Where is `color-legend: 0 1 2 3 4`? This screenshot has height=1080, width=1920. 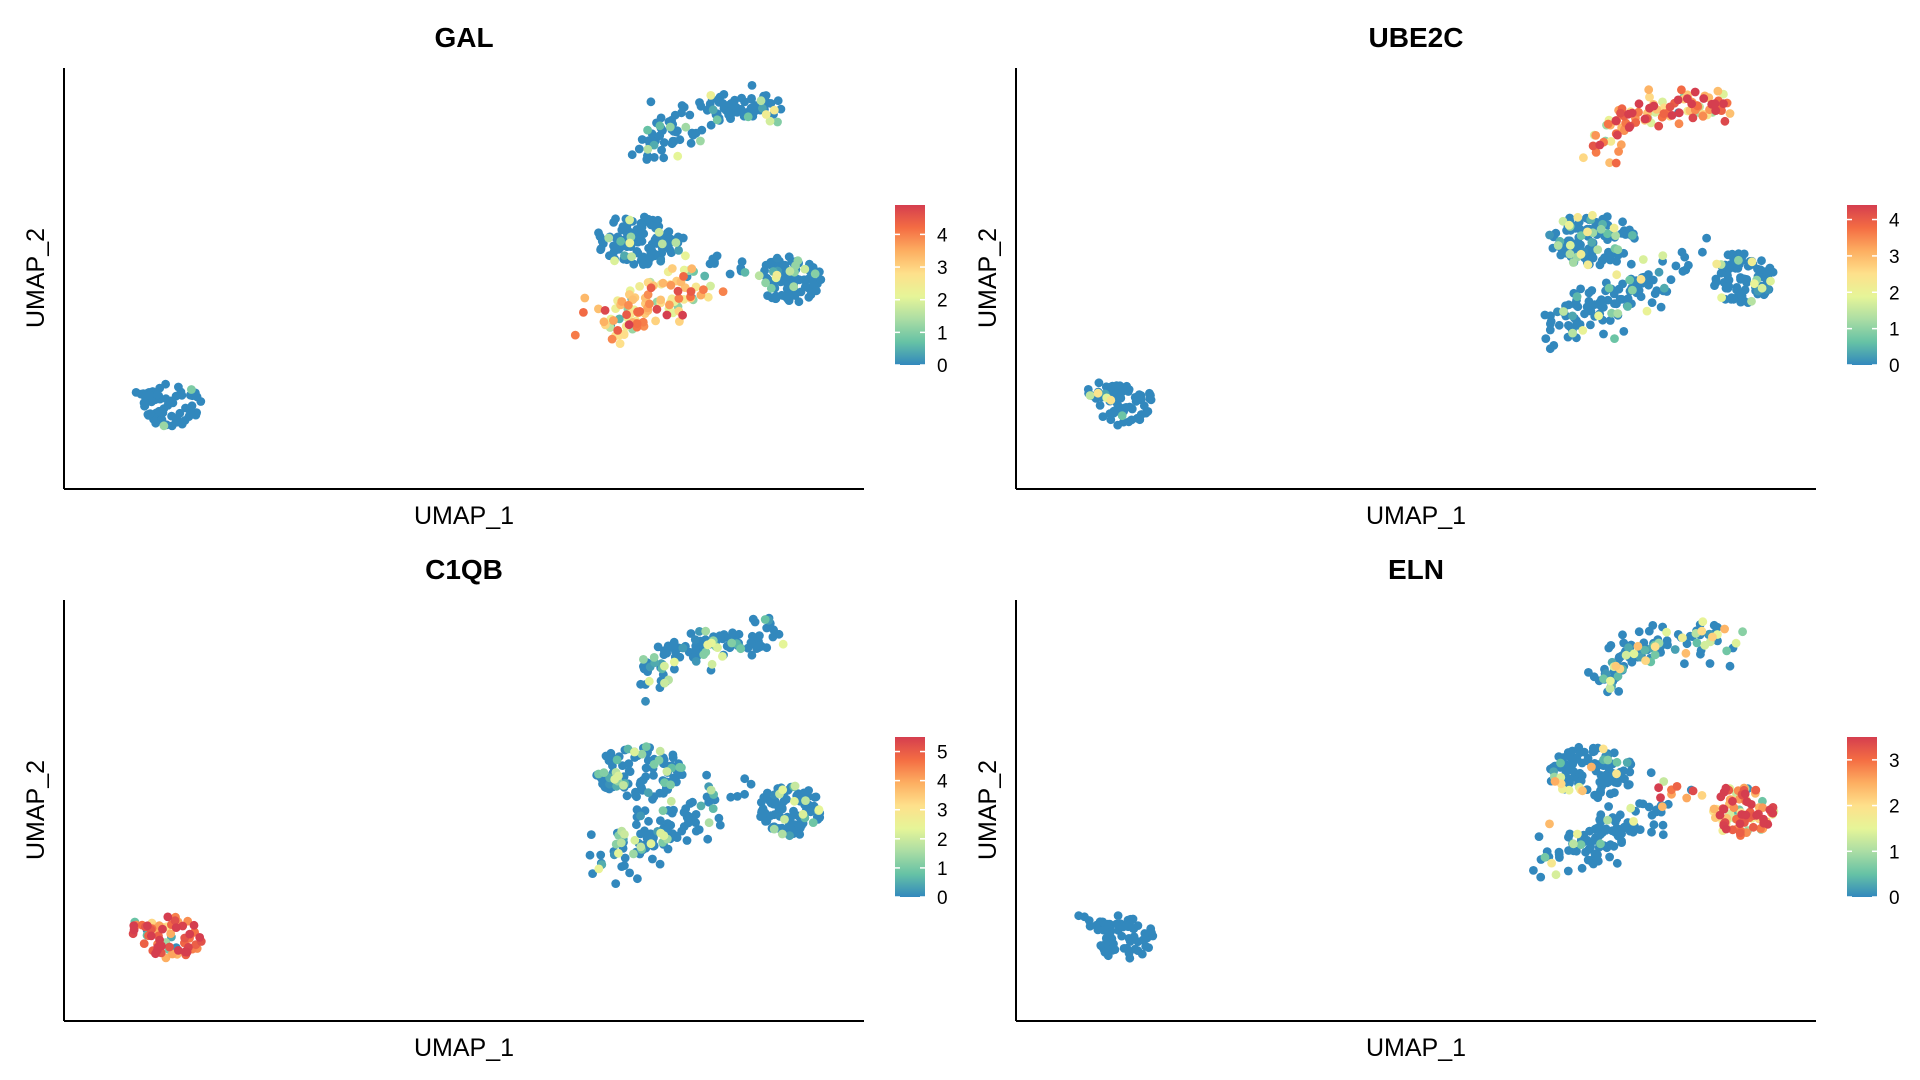 color-legend: 0 1 2 3 4 is located at coordinates (921, 291).